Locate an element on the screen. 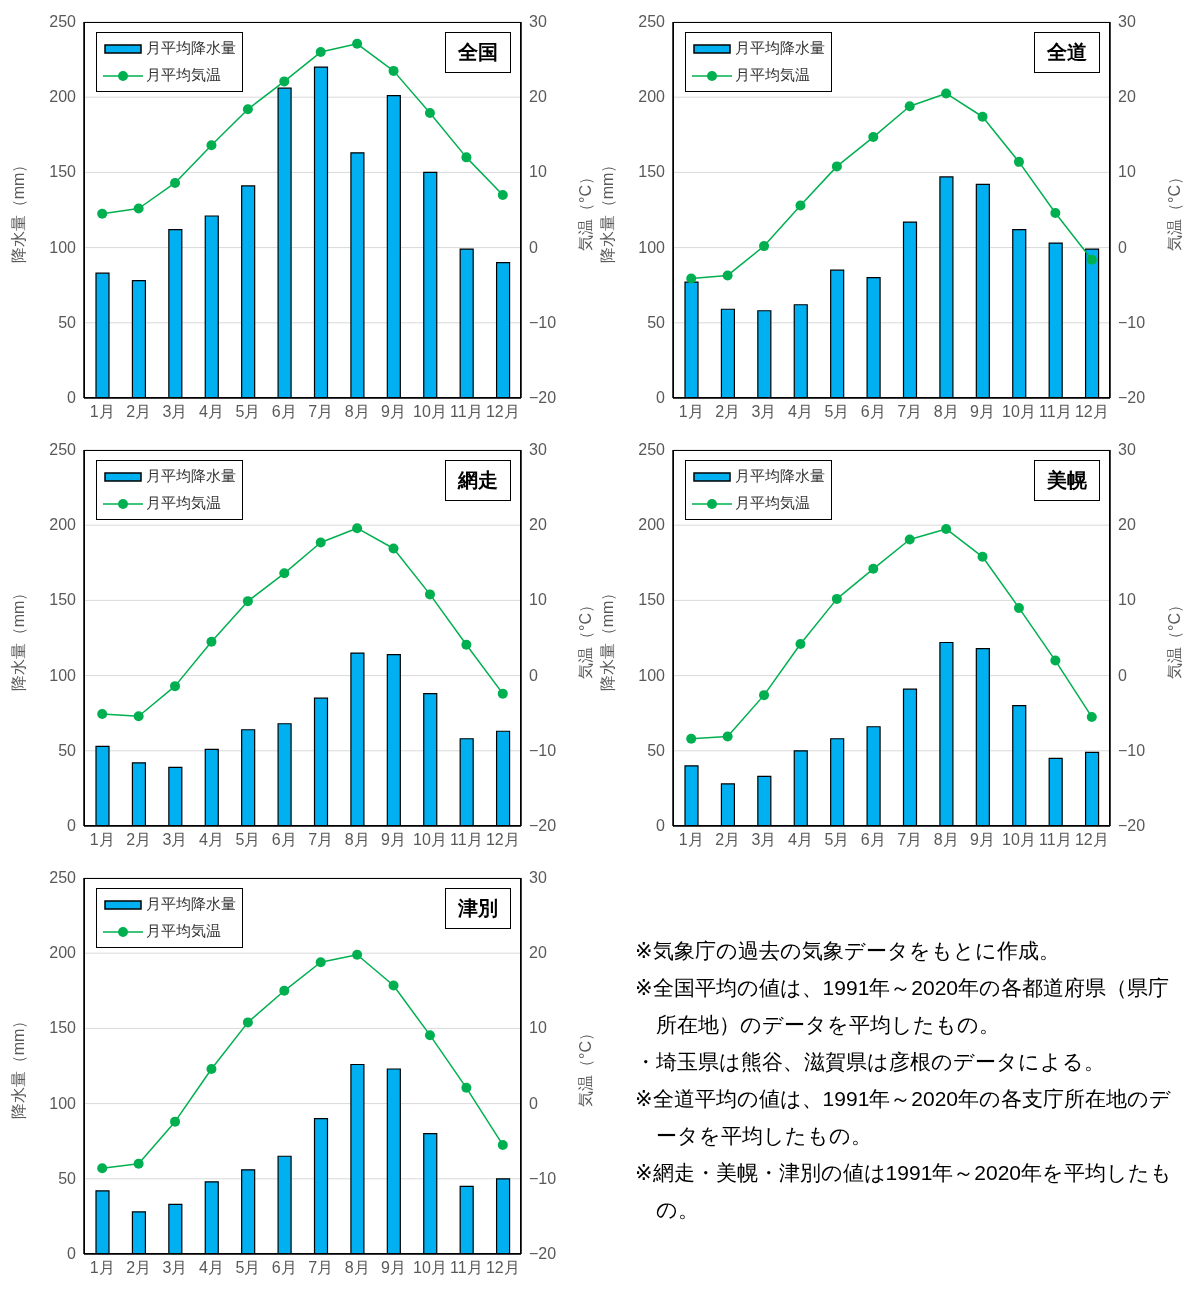 The width and height of the screenshot is (1194, 1293). text: ※全国平均の値は、1991年～2020年の各都道府県（県庁所在地）のデータを平均したもの。 is located at coordinates (903, 1006).